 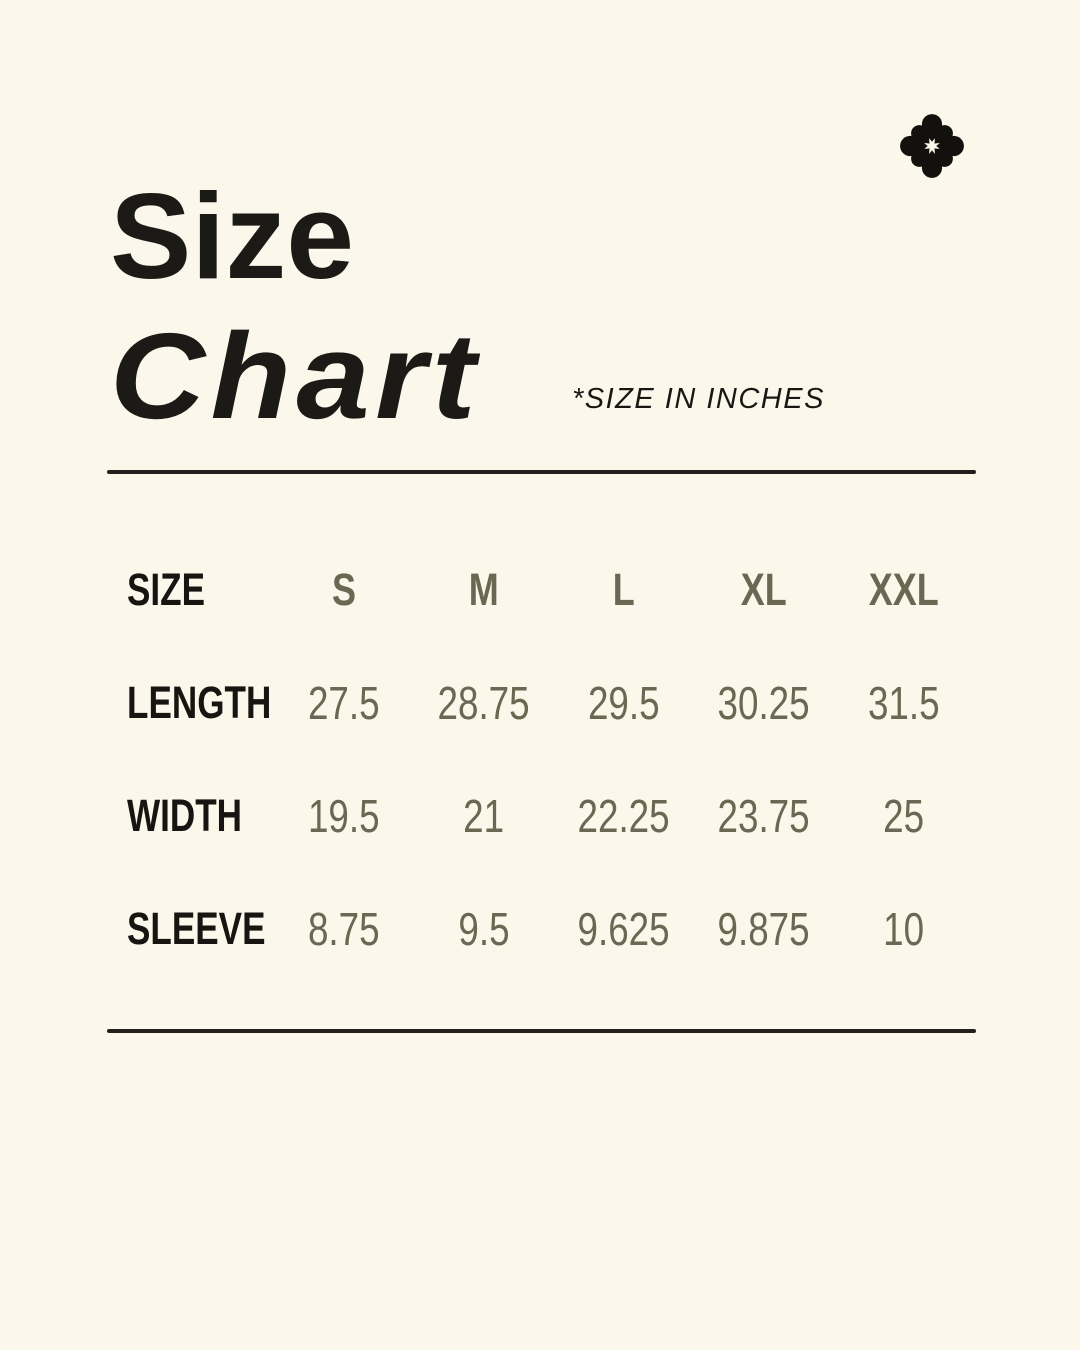 I want to click on table-cell: 31.5, so click(x=904, y=703).